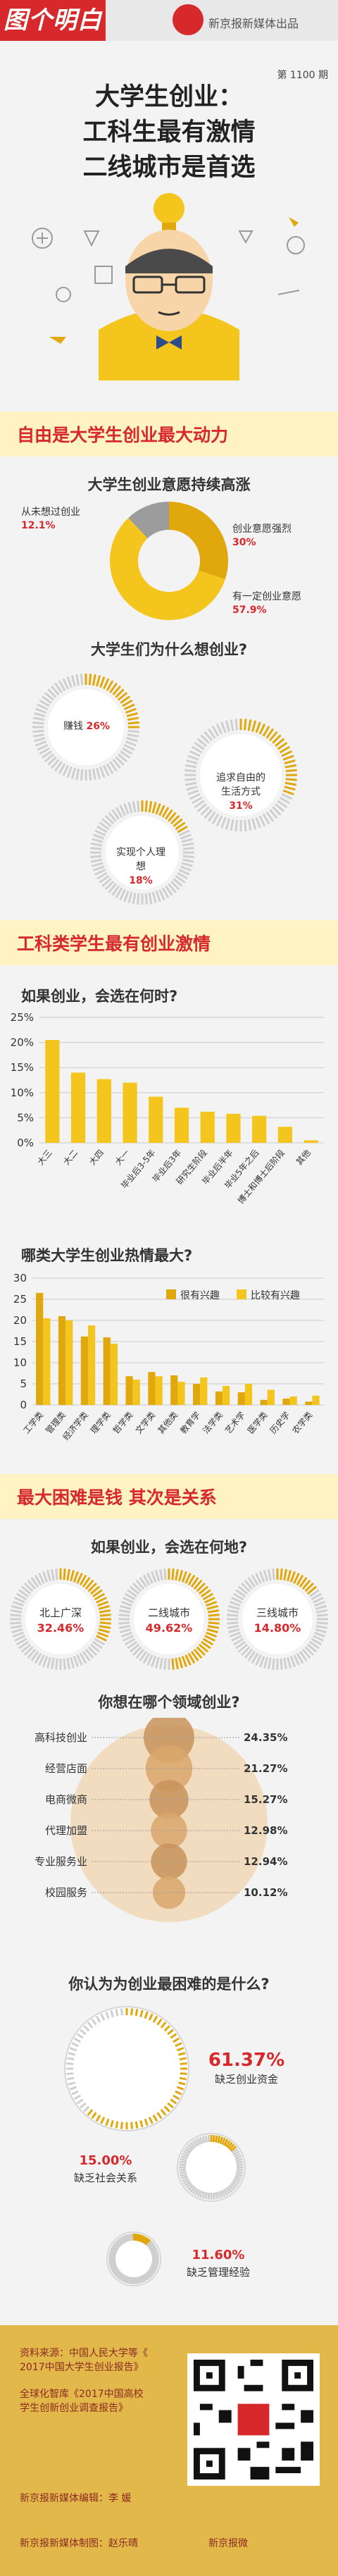  Describe the element at coordinates (218, 2272) in the screenshot. I see `diff-label-2: 缺乏管理经验` at that location.